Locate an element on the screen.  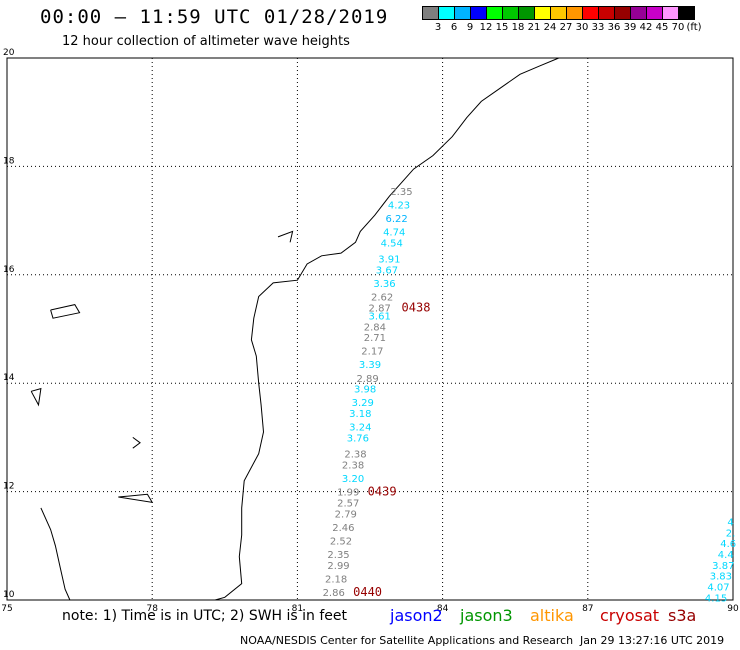
wave-height-value: 2.18 is located at coordinates (336, 579).